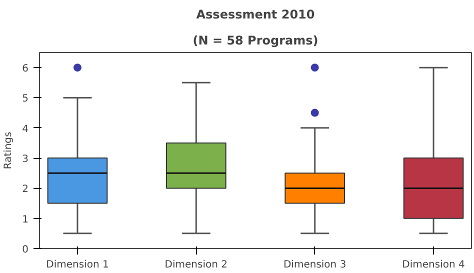 This screenshot has width=474, height=273. What do you see at coordinates (255, 41) in the screenshot?
I see `chart-subtitle: (N = 58 Programs)` at bounding box center [255, 41].